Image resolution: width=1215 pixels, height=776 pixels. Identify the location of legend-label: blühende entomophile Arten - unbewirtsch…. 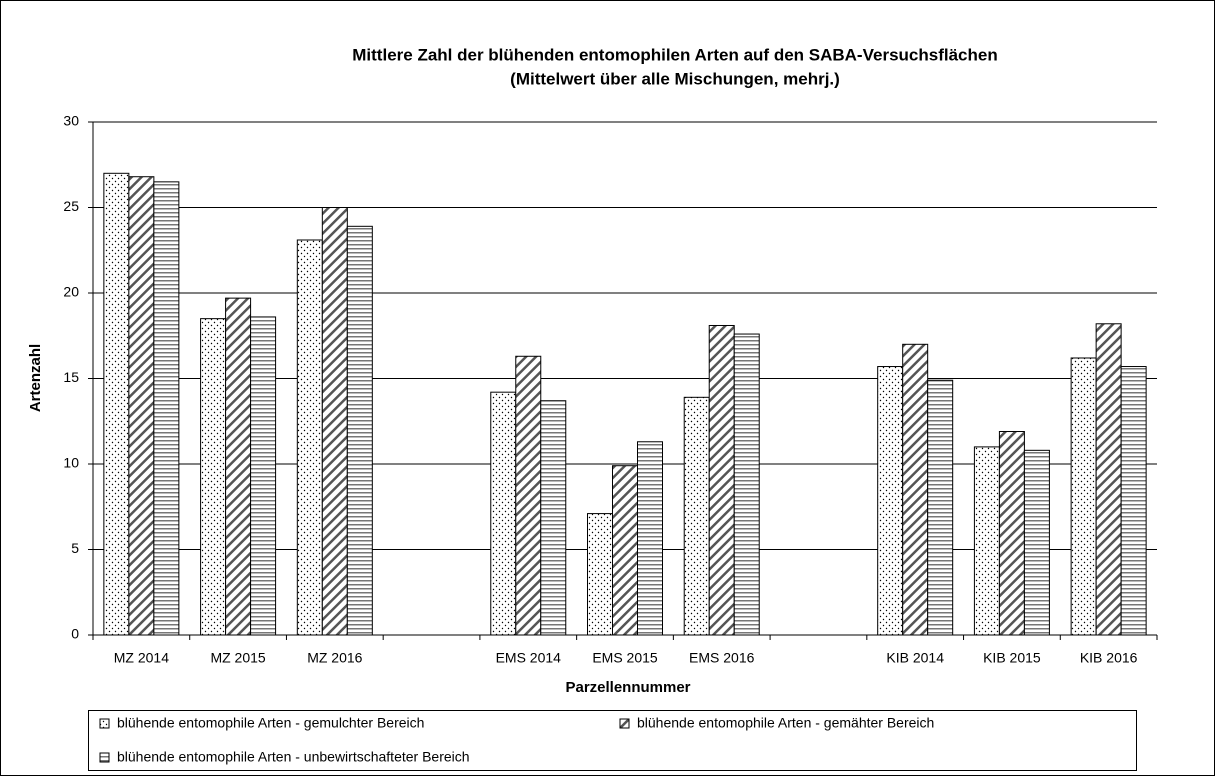
(293, 757).